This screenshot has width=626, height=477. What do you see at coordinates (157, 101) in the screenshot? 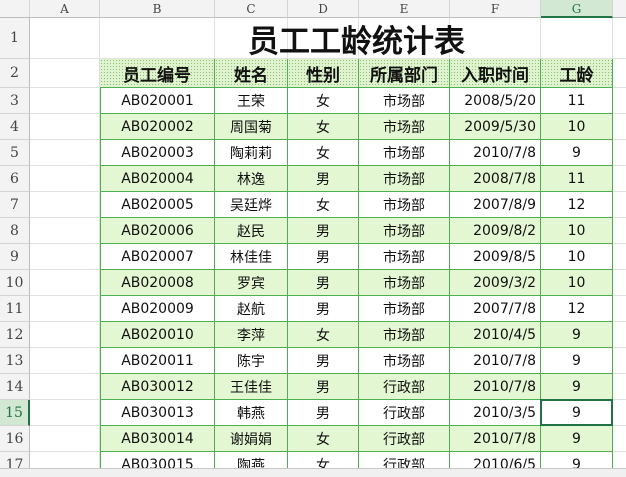
I see `table-cell: AB020001` at bounding box center [157, 101].